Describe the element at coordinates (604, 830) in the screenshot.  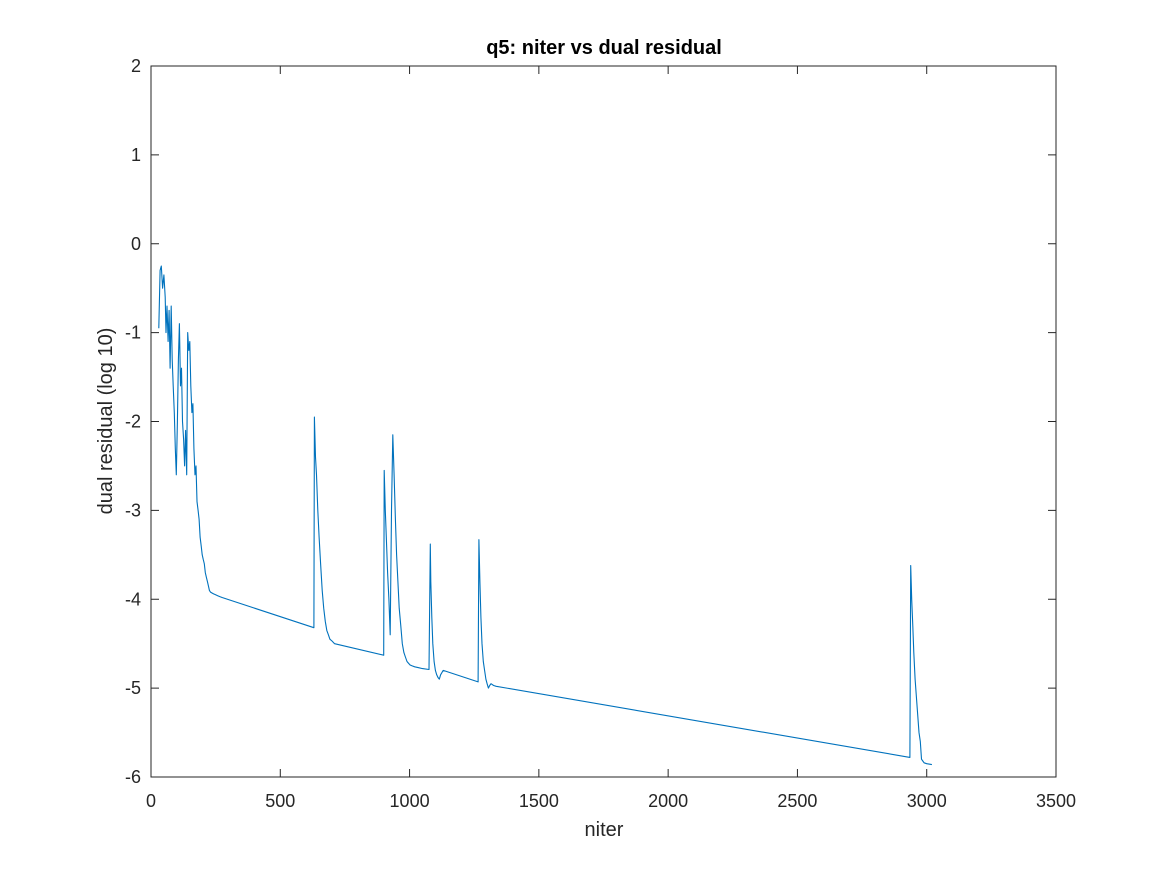
I see `x-axis-label: niter` at that location.